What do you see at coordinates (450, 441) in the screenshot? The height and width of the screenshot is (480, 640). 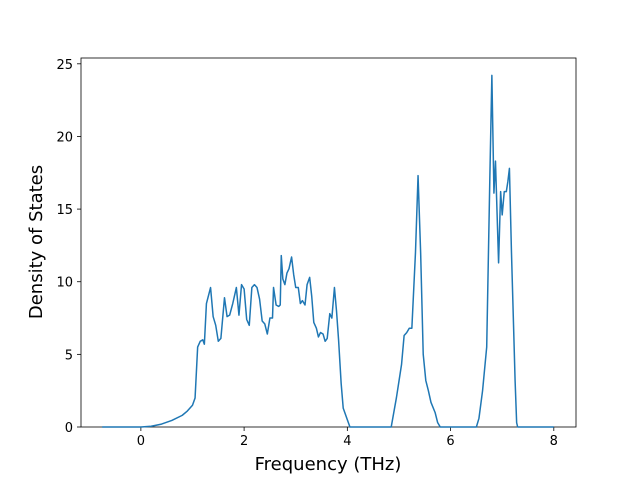 I see `x-tick-label: 6` at bounding box center [450, 441].